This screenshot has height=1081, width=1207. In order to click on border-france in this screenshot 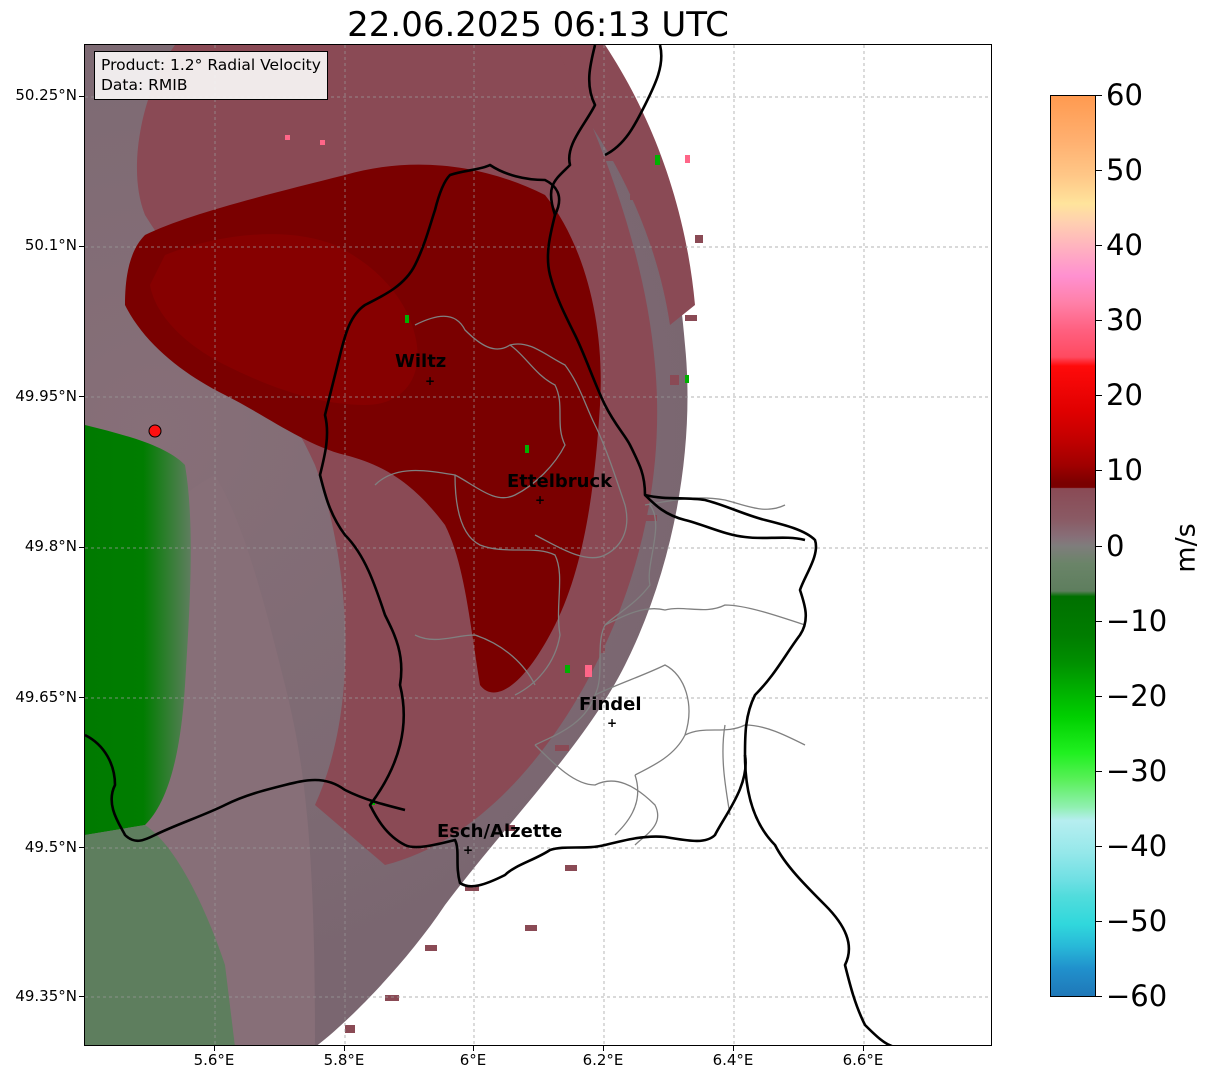, I will do `click(245, 788)`.